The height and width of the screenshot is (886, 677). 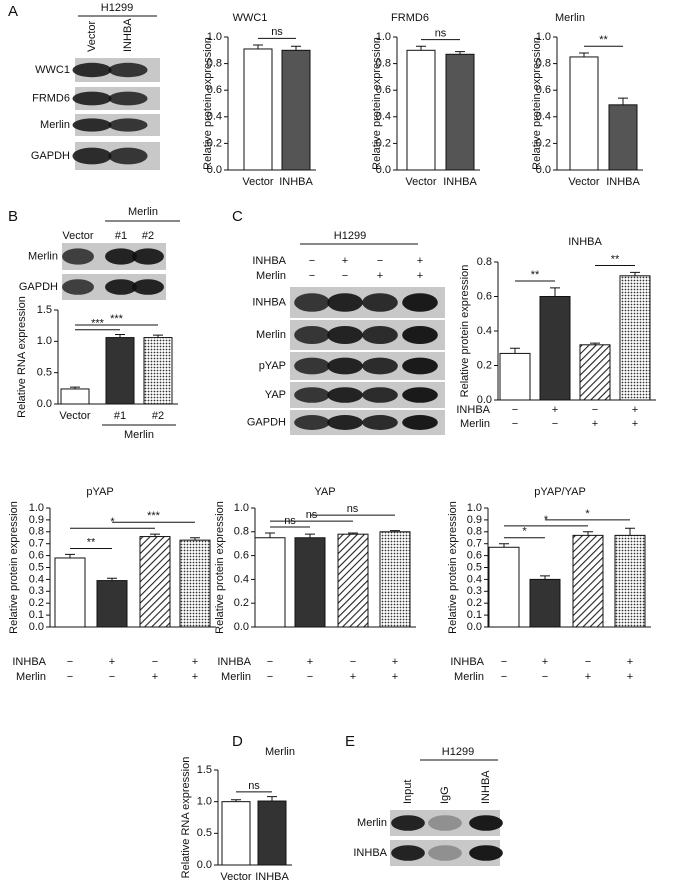 What do you see at coordinates (36, 579) in the screenshot?
I see `y-tick-label: 0.4` at bounding box center [36, 579].